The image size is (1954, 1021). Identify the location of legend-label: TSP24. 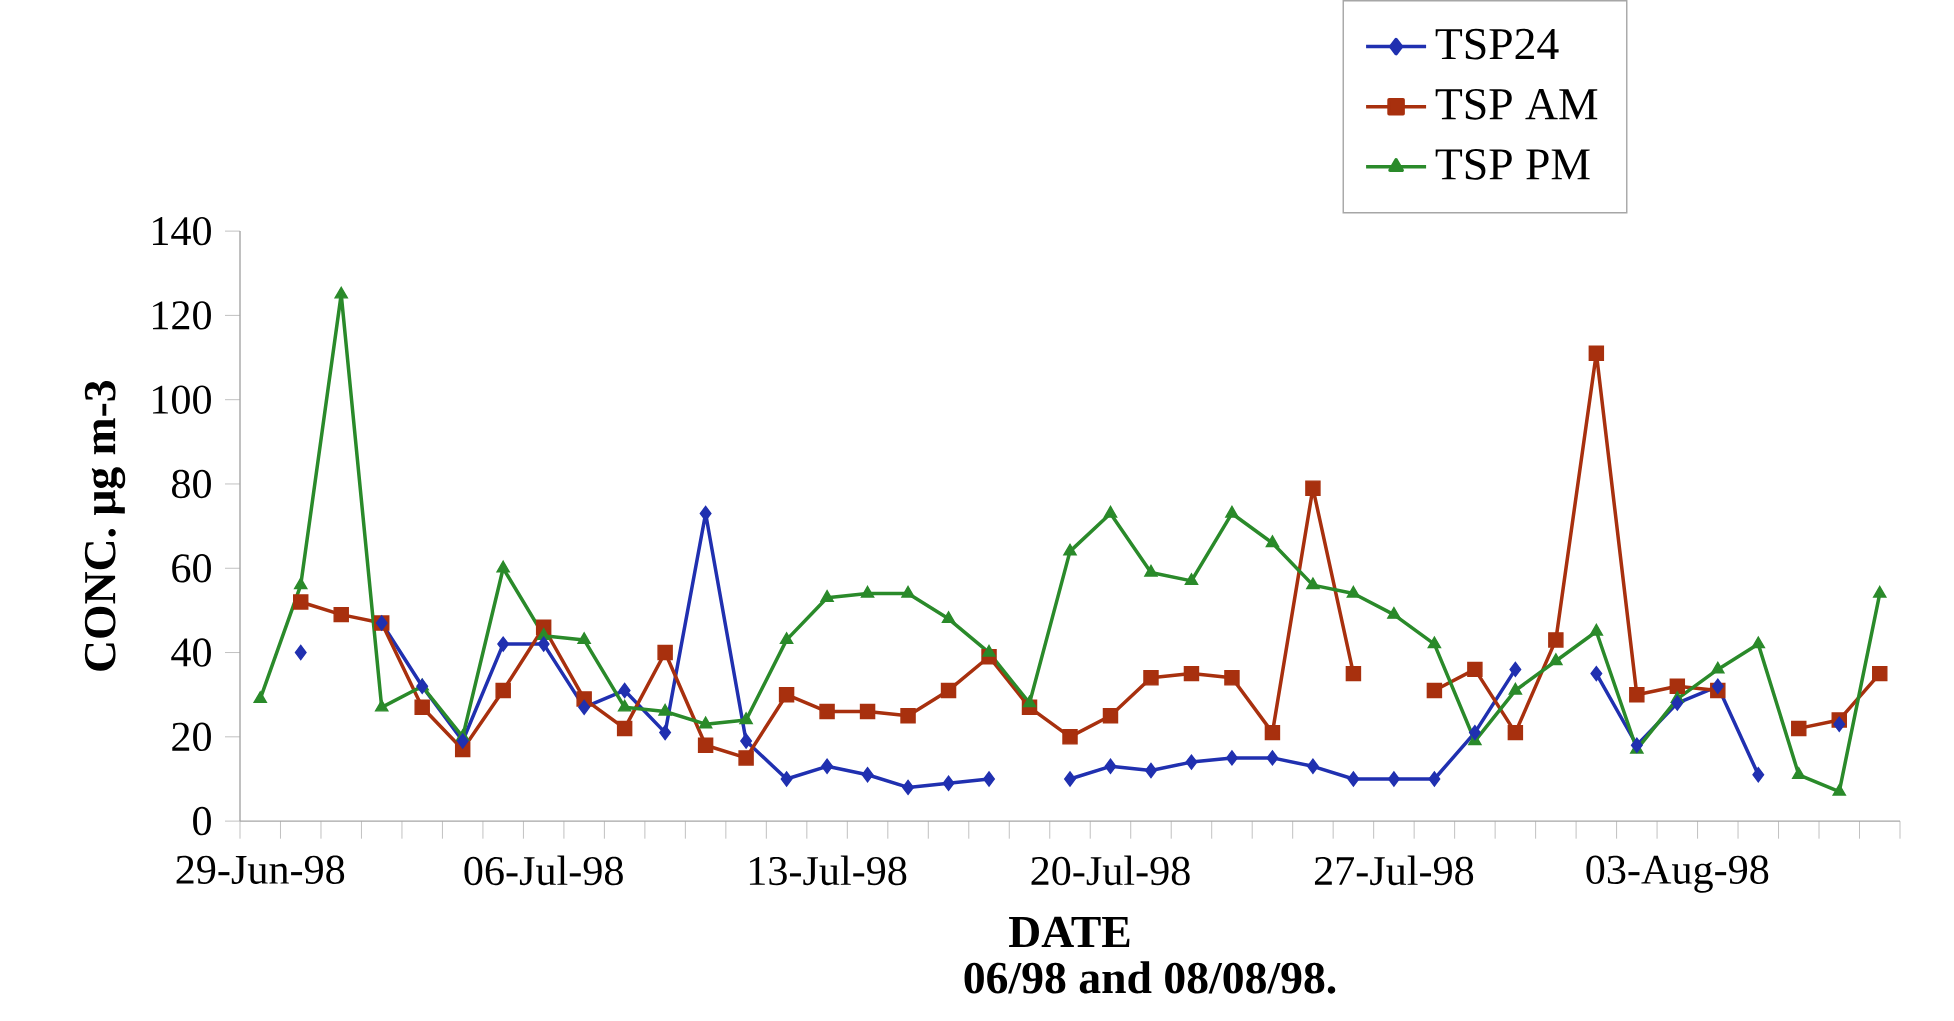
(1497, 44).